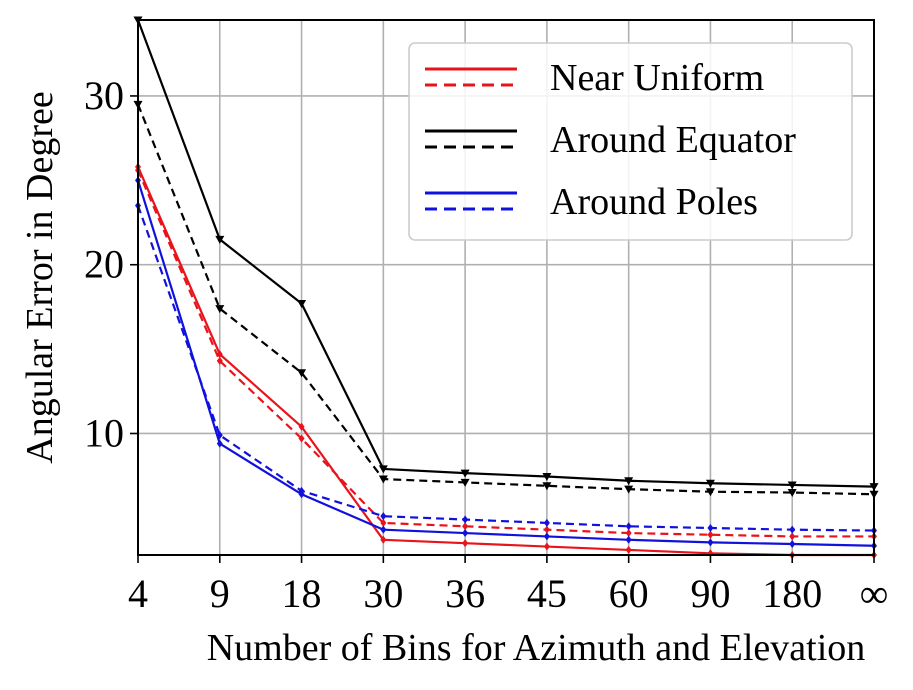 The image size is (913, 690). I want to click on x-axis-label: Number of Bins for Azimuth and Elevation, so click(536, 648).